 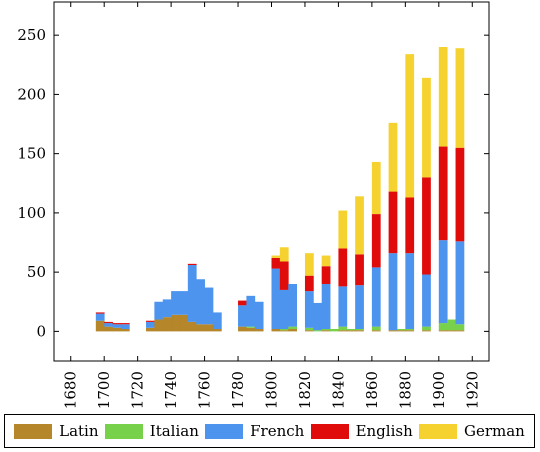 I want to click on legend-item-french: French, so click(x=254, y=431).